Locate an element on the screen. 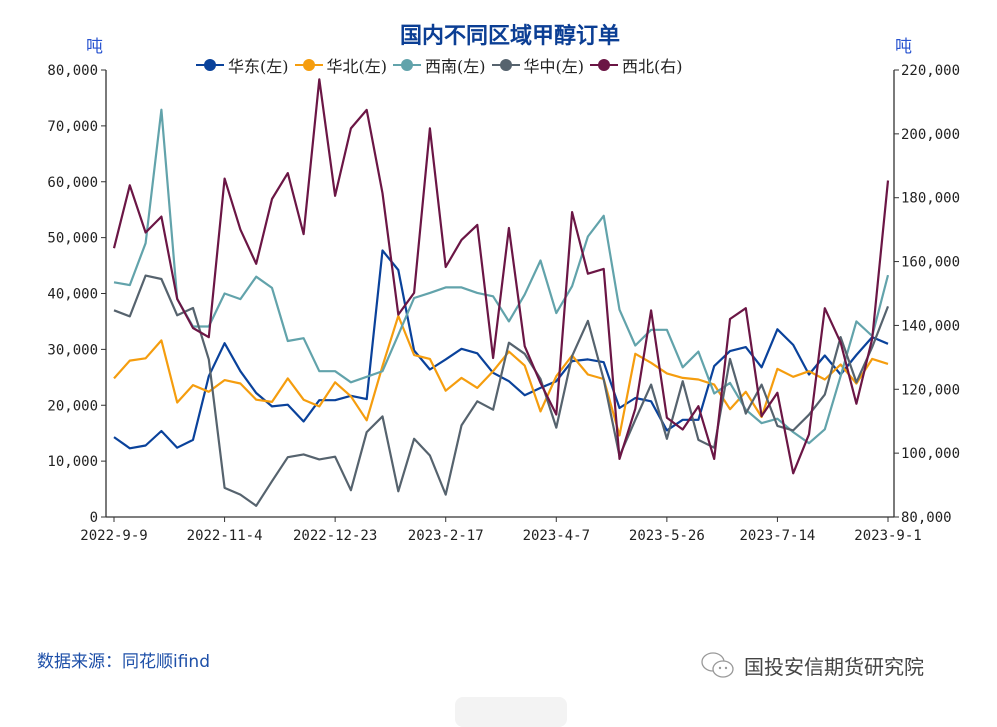 Image resolution: width=997 pixels, height=727 pixels. legend: 华东(左) 华北(左) 西南(左) 华中(左) 西北(右) is located at coordinates (439, 65).